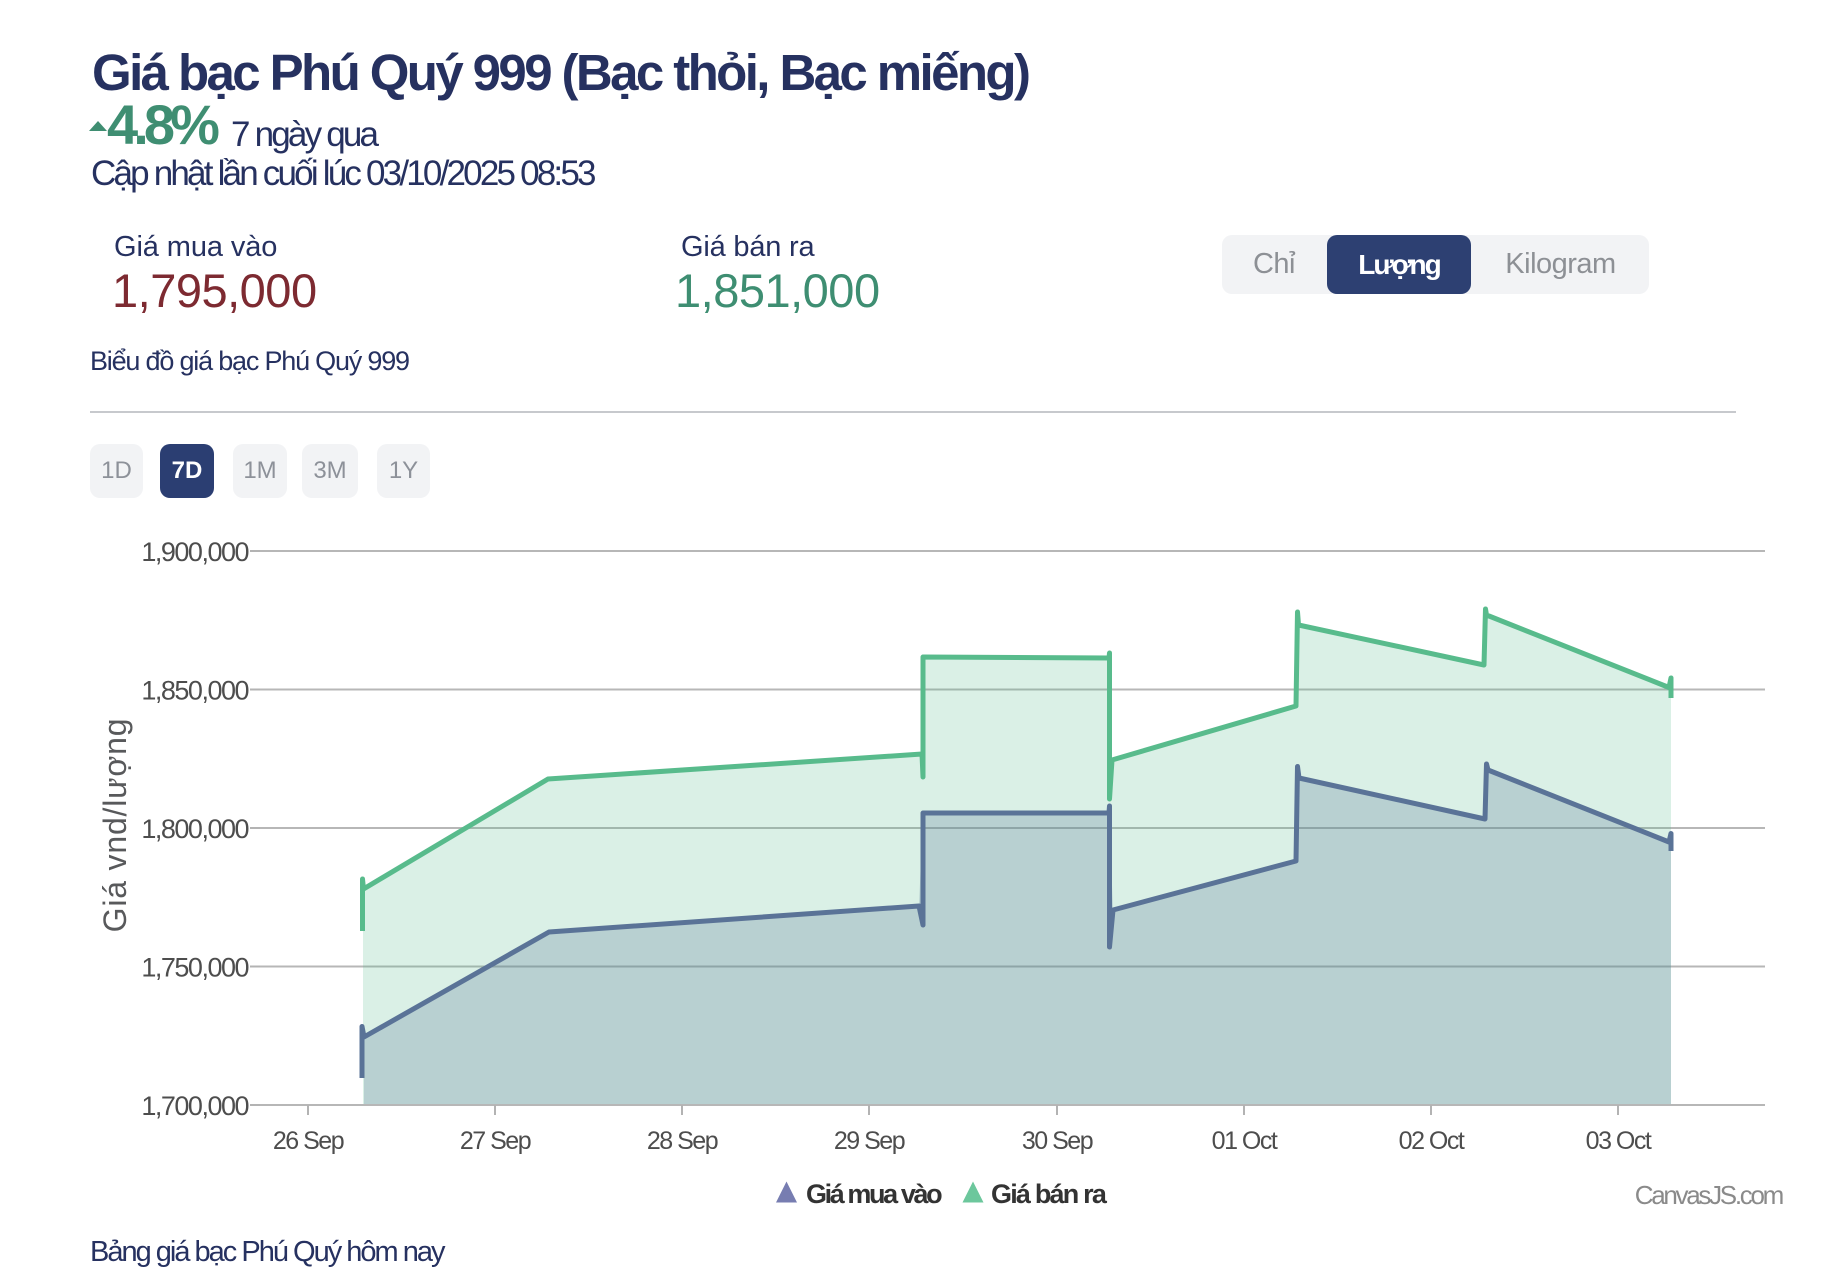  I want to click on svg-text: 1,750,000, so click(194, 968).